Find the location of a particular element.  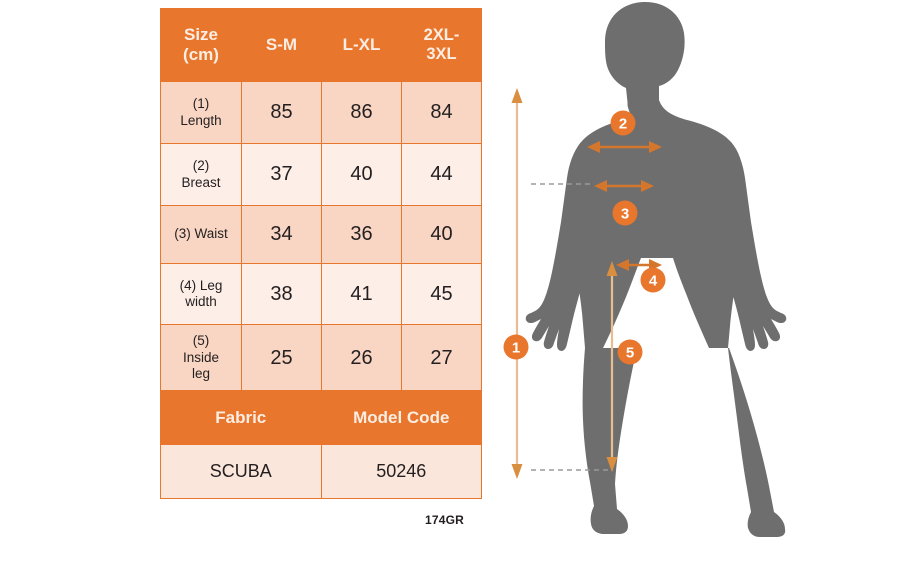

measurement-badge-4: 4 is located at coordinates (653, 280).